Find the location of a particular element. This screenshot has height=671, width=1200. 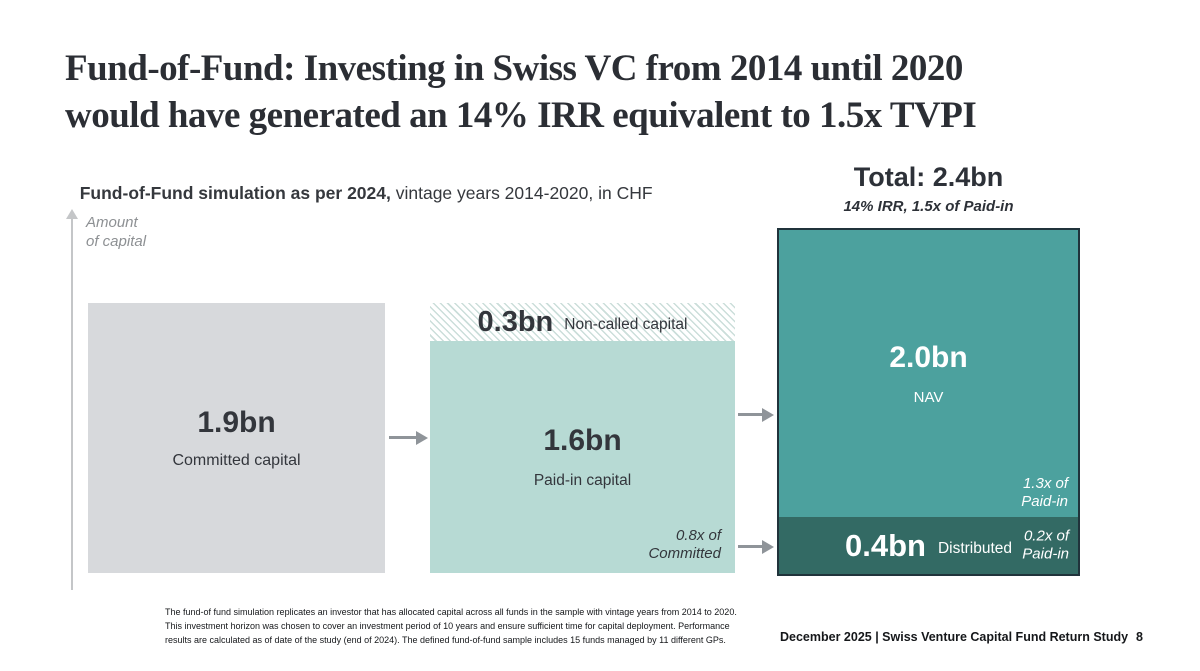

distributed-segment: 0.4bn Distributed 0.2x of Paid-in is located at coordinates (928, 545).